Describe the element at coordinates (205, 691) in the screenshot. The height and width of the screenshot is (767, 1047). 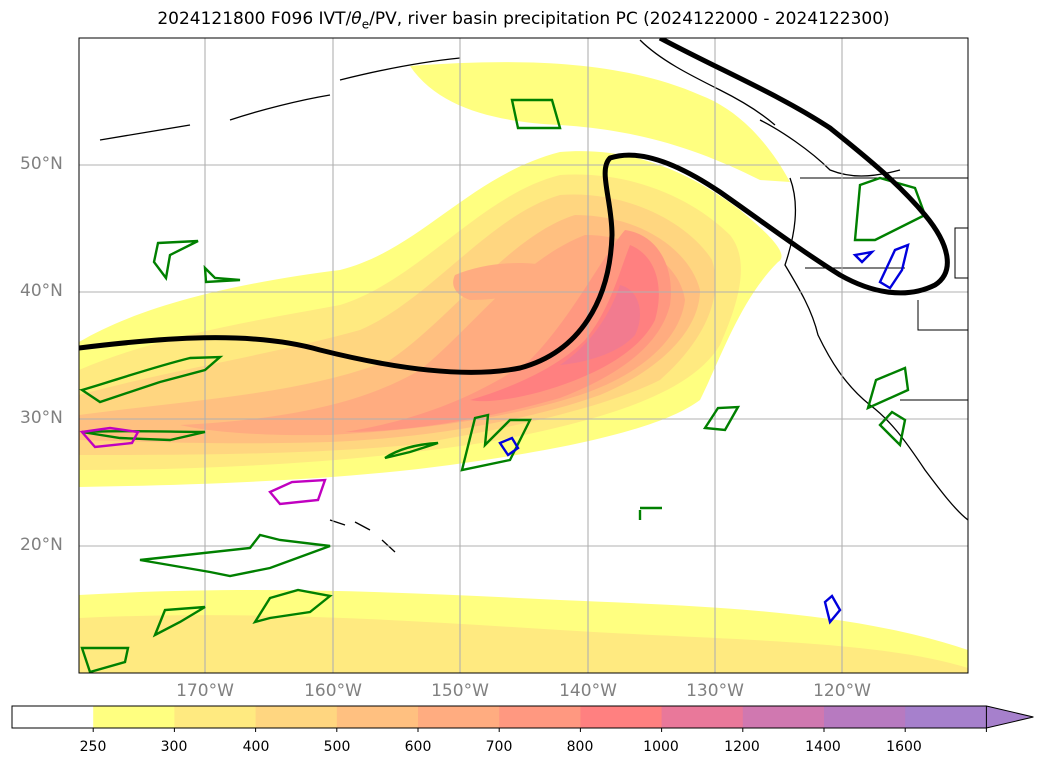
I see `lon-label-170w: 170°W` at that location.